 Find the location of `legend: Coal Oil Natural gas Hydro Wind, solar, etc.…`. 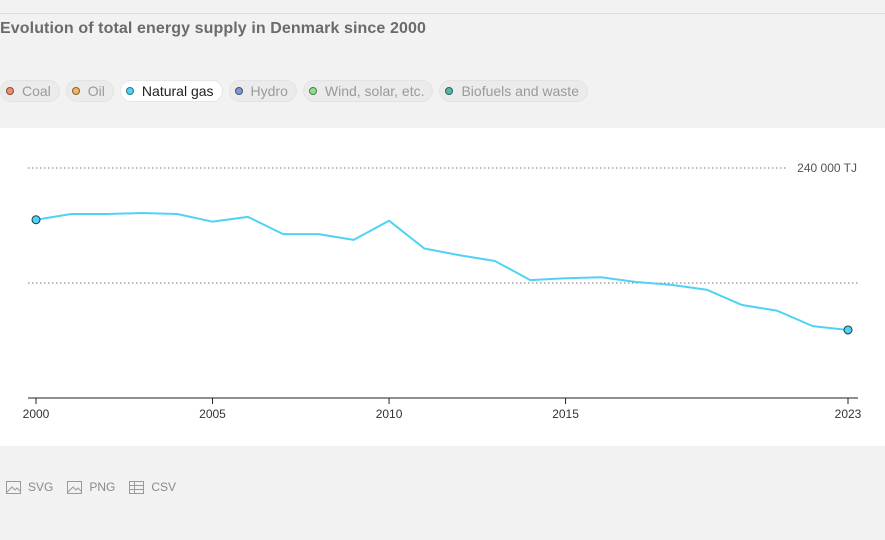

legend: Coal Oil Natural gas Hydro Wind, solar, etc.… is located at coordinates (294, 91).